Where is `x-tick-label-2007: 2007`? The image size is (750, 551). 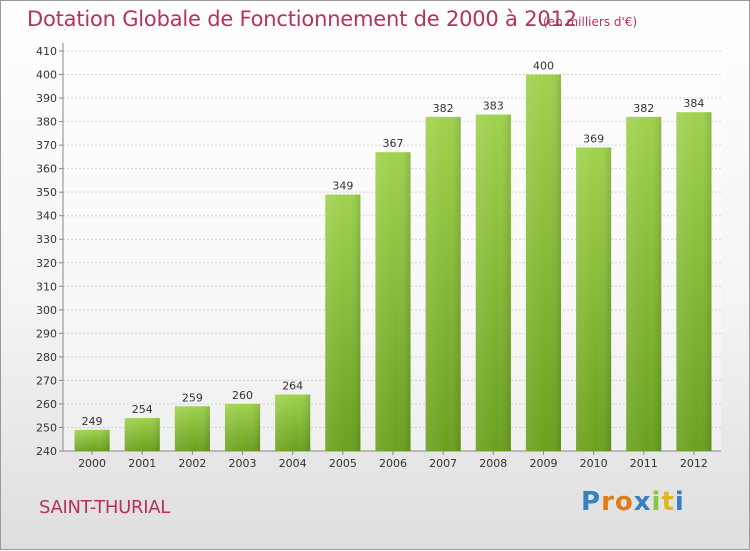 x-tick-label-2007: 2007 is located at coordinates (443, 463).